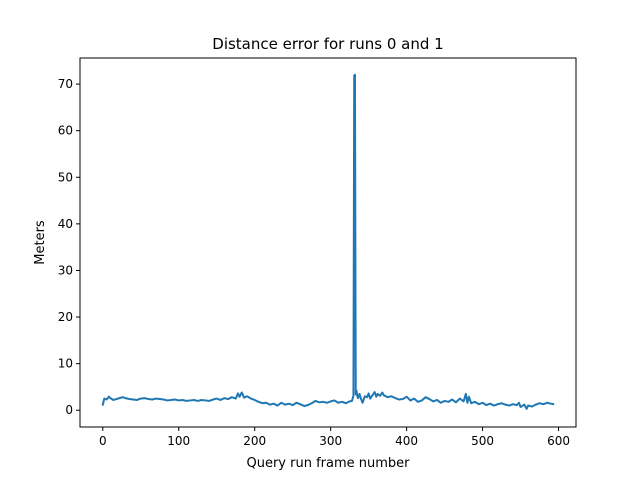  I want to click on y-tick-label: 20, so click(65, 317).